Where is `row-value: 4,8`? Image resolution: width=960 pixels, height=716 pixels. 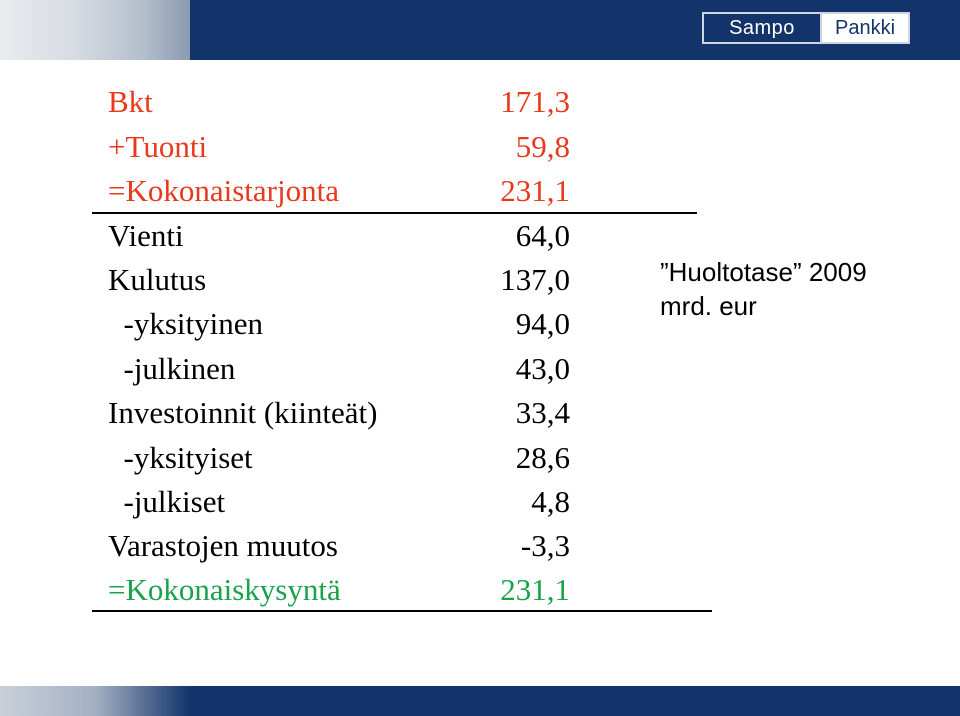 row-value: 4,8 is located at coordinates (550, 501).